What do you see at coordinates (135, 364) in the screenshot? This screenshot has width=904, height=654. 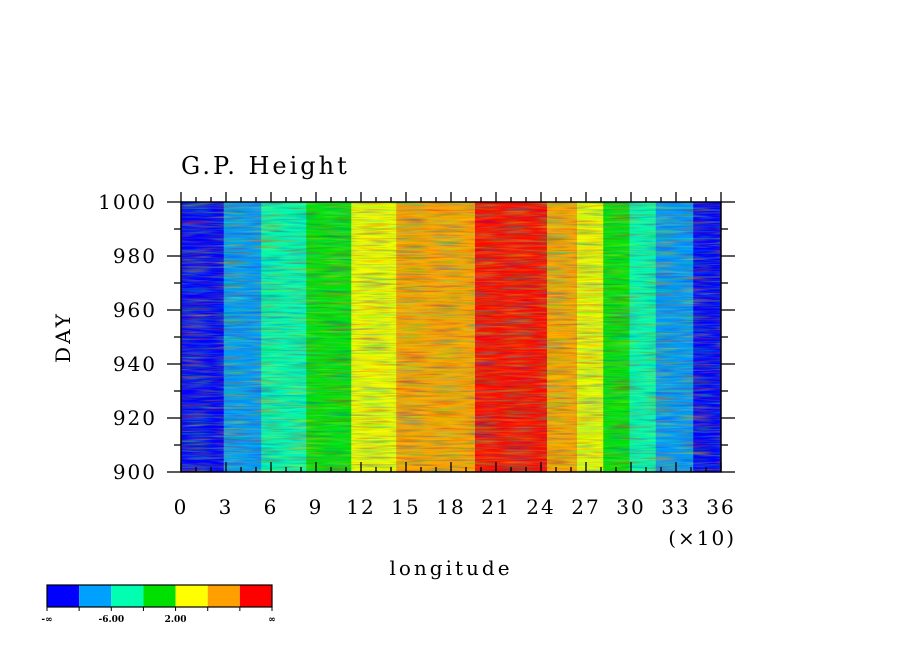 I see `y-tick-label: 940` at bounding box center [135, 364].